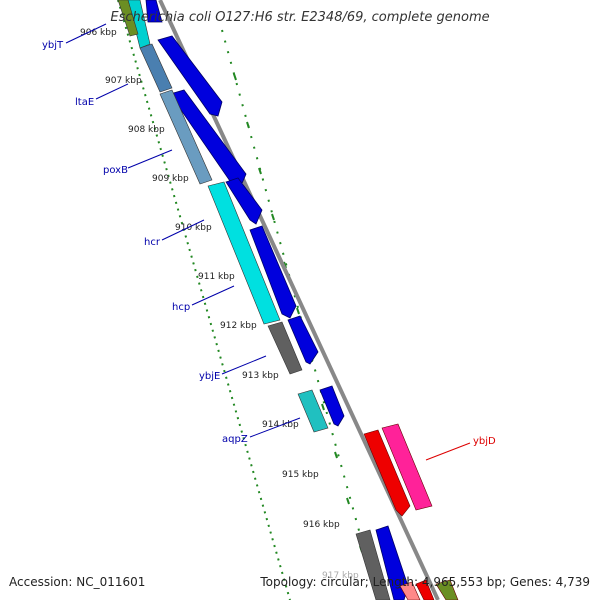  I want to click on ruler-label: 911 kbp, so click(216, 277).